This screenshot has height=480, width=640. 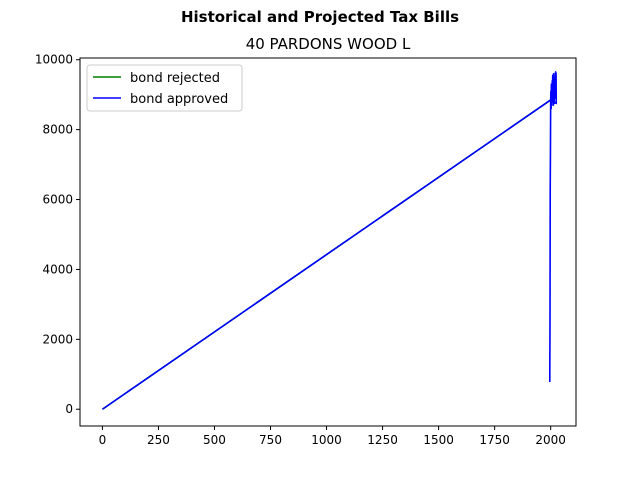 I want to click on legend-label: bond approved, so click(x=179, y=99).